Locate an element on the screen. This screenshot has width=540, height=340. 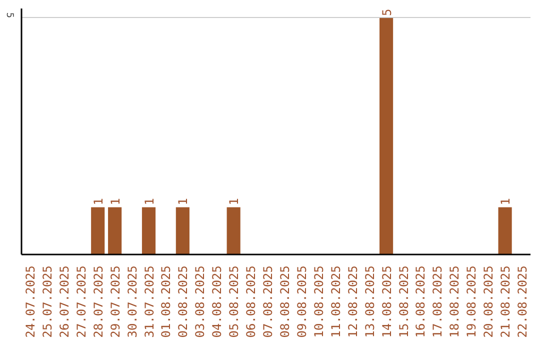
x-tick-label: 22.08.2025 is located at coordinates (523, 301).